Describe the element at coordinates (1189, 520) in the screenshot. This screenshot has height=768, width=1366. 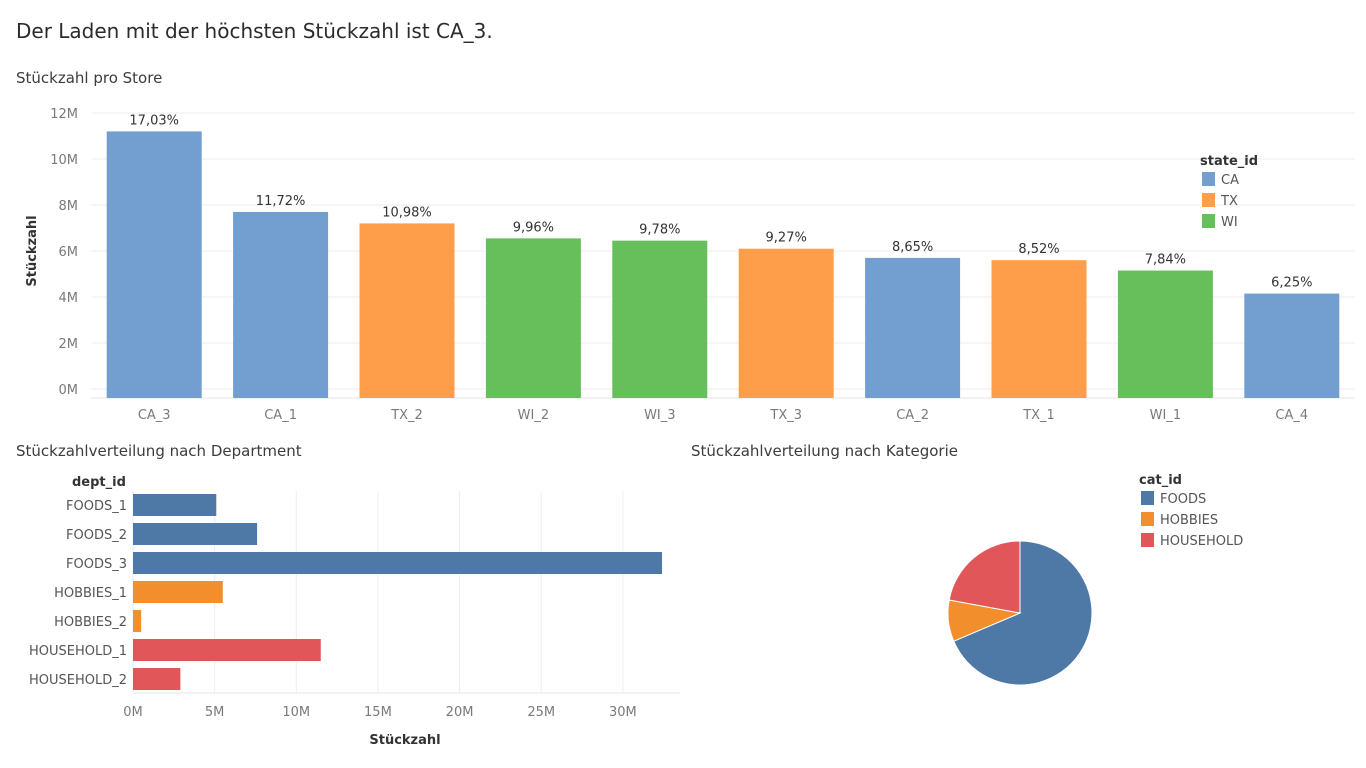
I see `legend-label: HOBBIES` at that location.